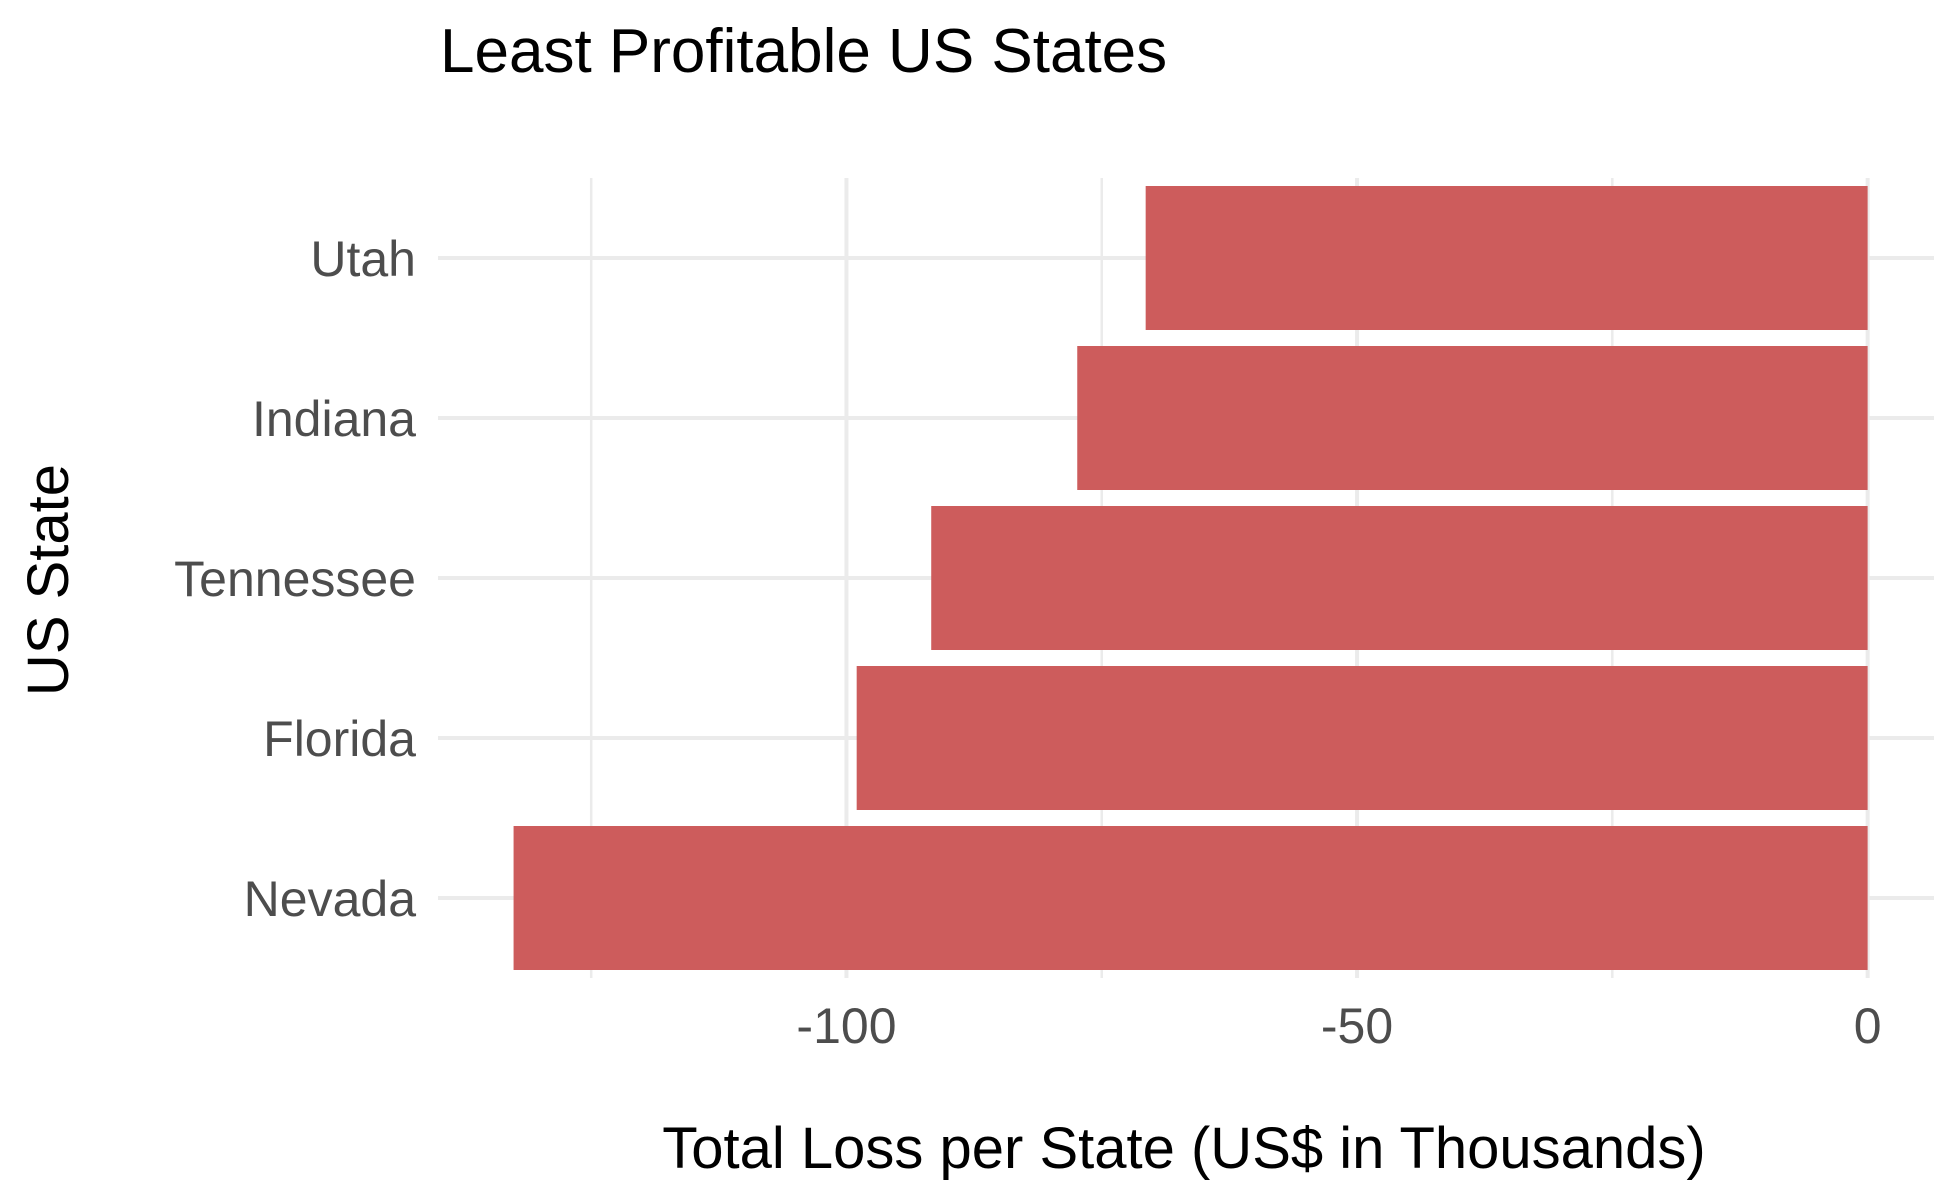  I want to click on y-tick-label: Florida, so click(339, 739).